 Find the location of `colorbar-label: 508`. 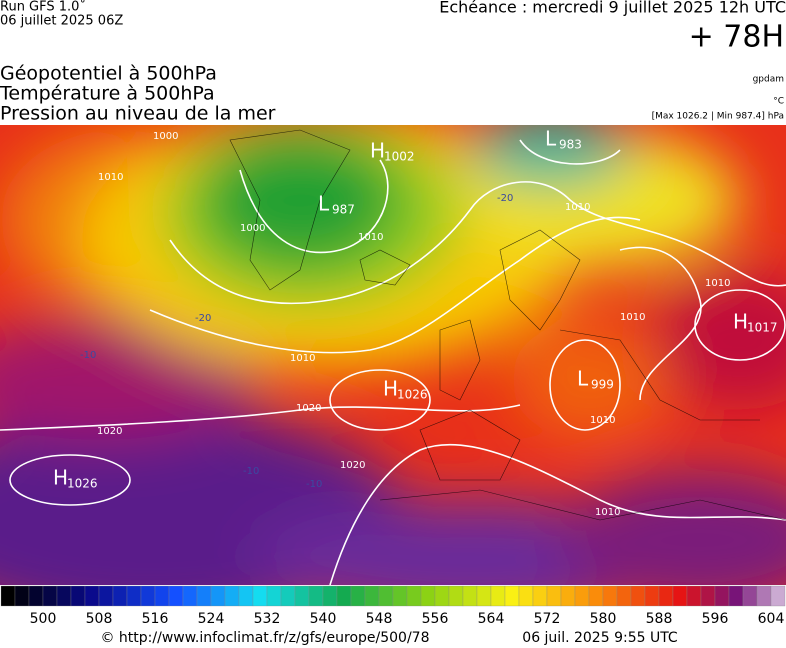

colorbar-label: 508 is located at coordinates (99, 619).